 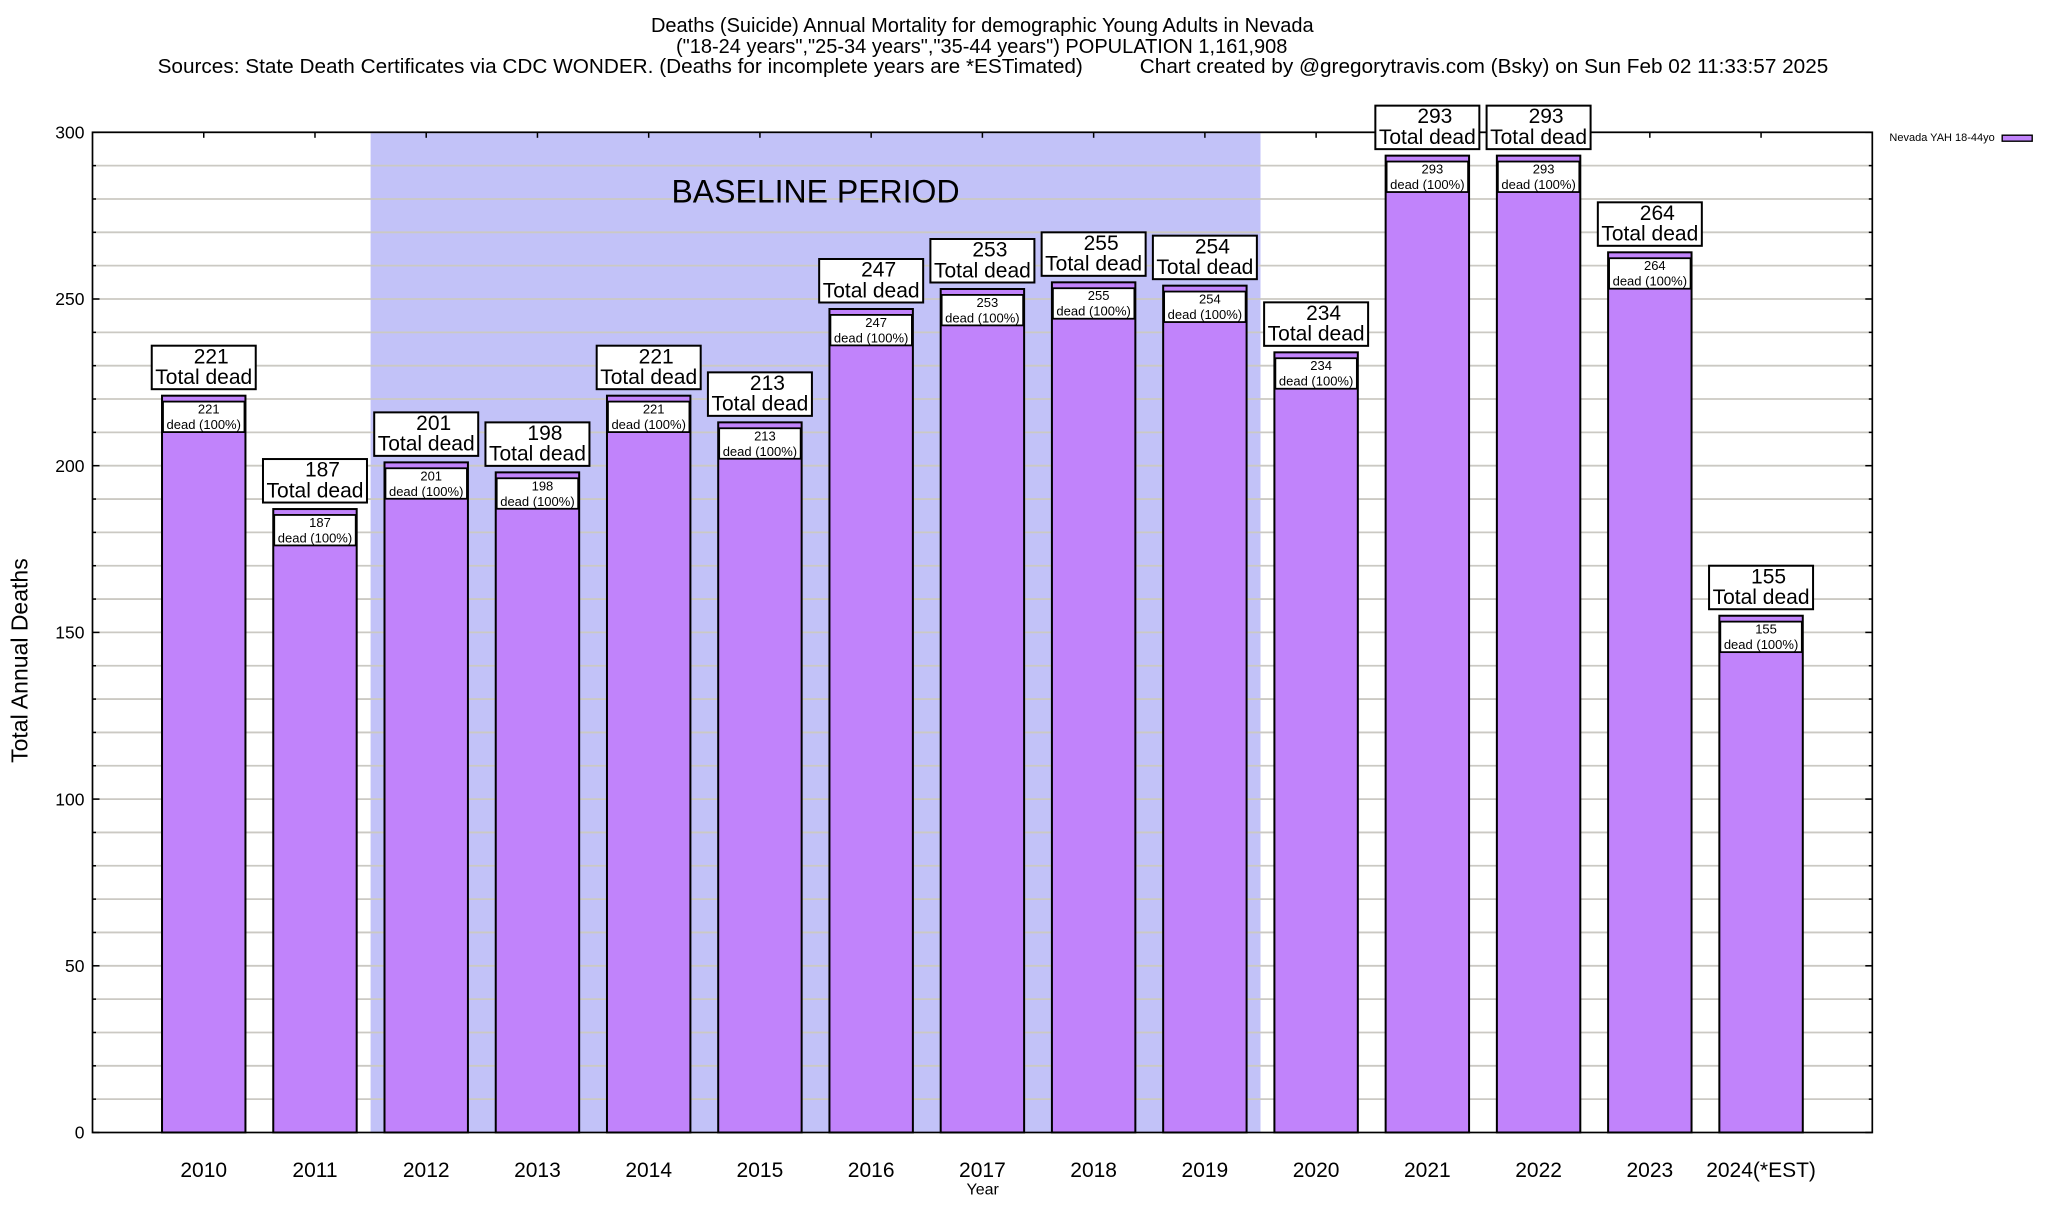 I want to click on svg-text: Nevada YAH 18-44yo, so click(x=1941, y=138).